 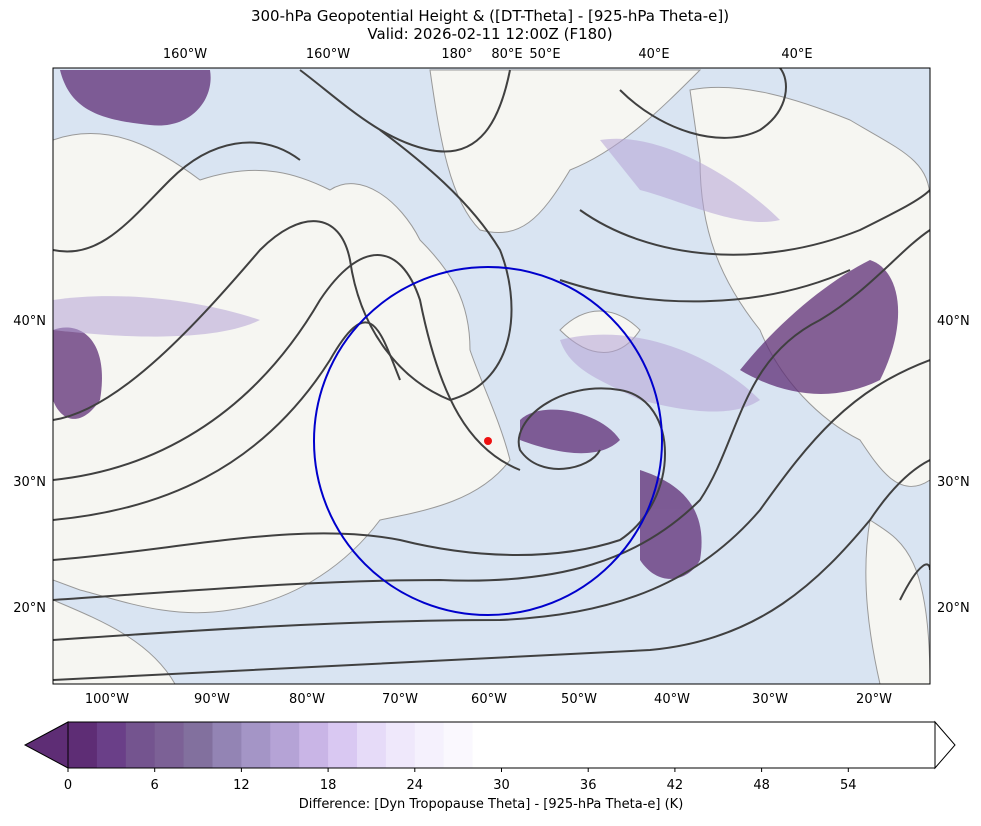 I want to click on top-label: 80°E, so click(x=506, y=54).